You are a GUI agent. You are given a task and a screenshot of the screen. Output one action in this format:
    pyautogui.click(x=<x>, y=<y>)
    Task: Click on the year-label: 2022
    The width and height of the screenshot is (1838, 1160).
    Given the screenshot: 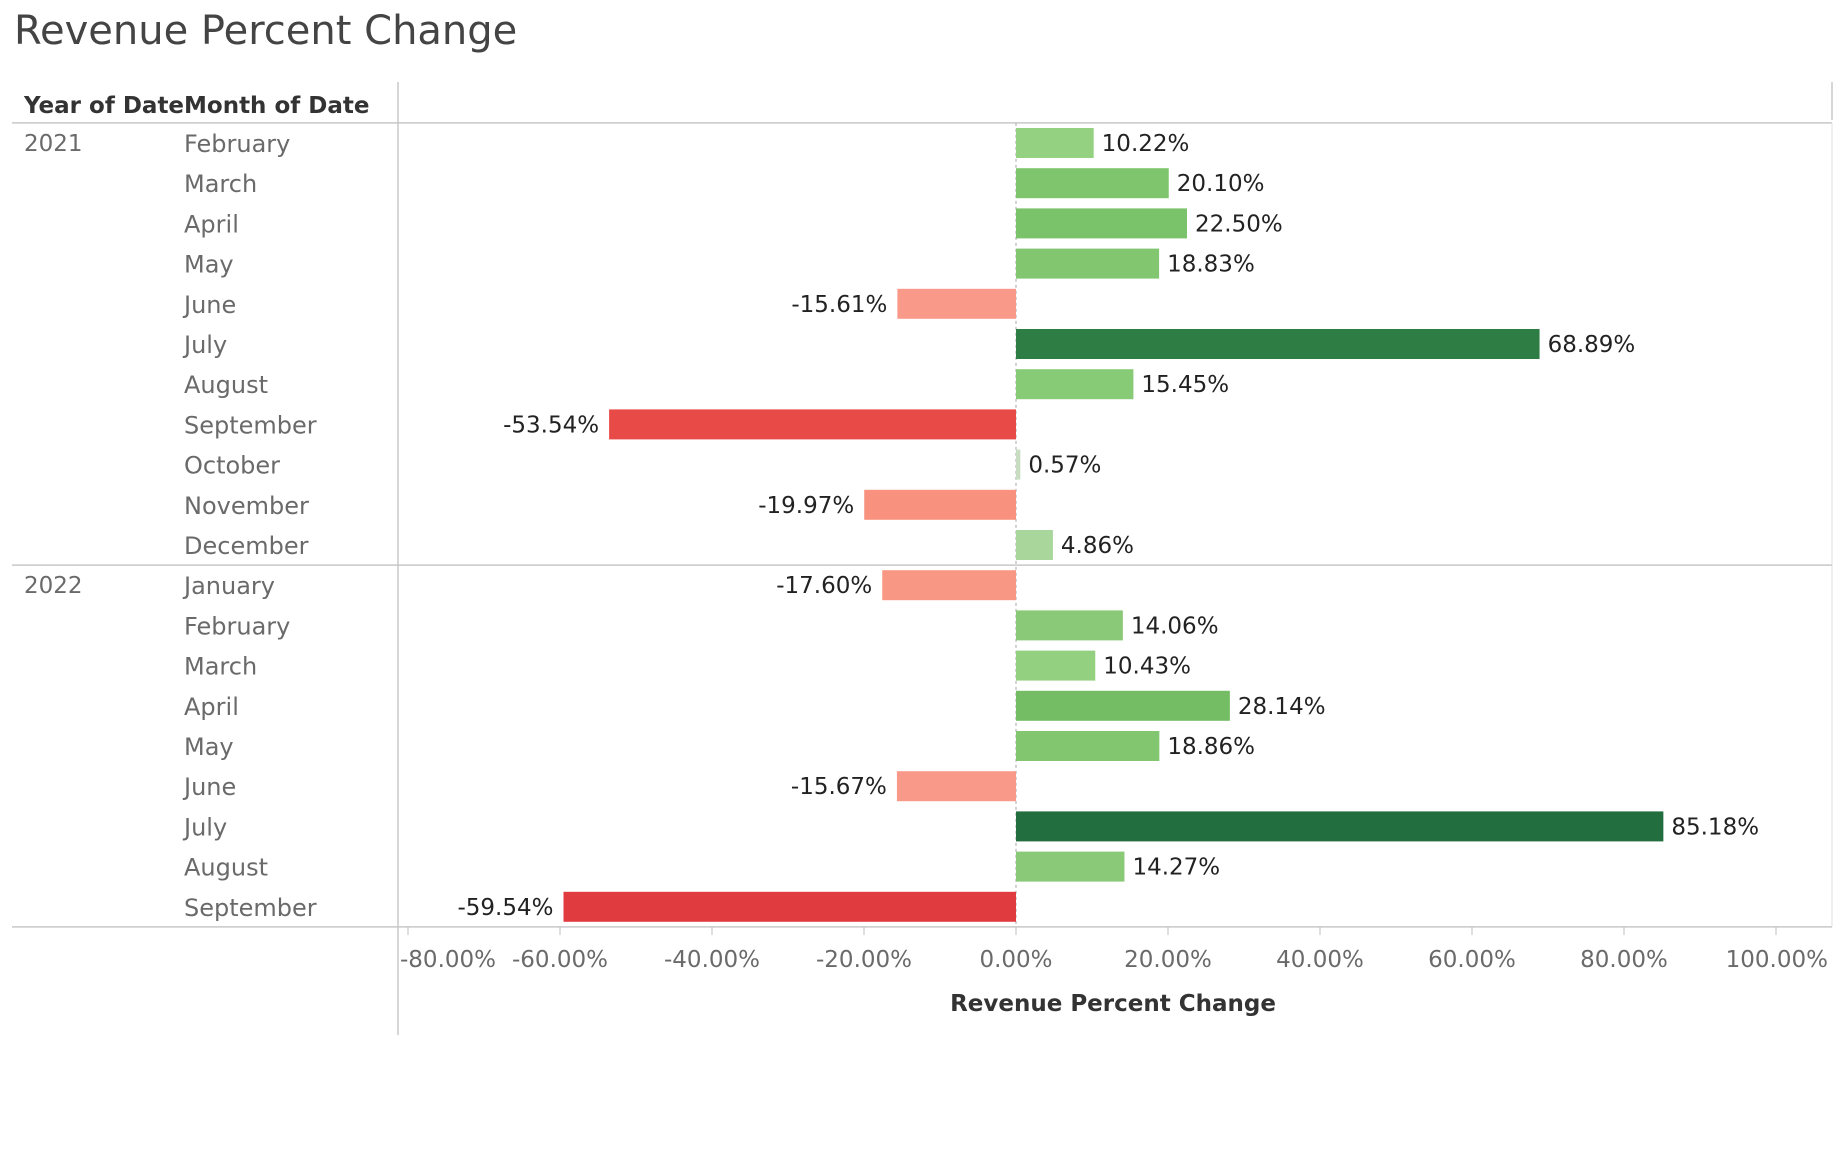 What is the action you would take?
    pyautogui.click(x=53, y=586)
    